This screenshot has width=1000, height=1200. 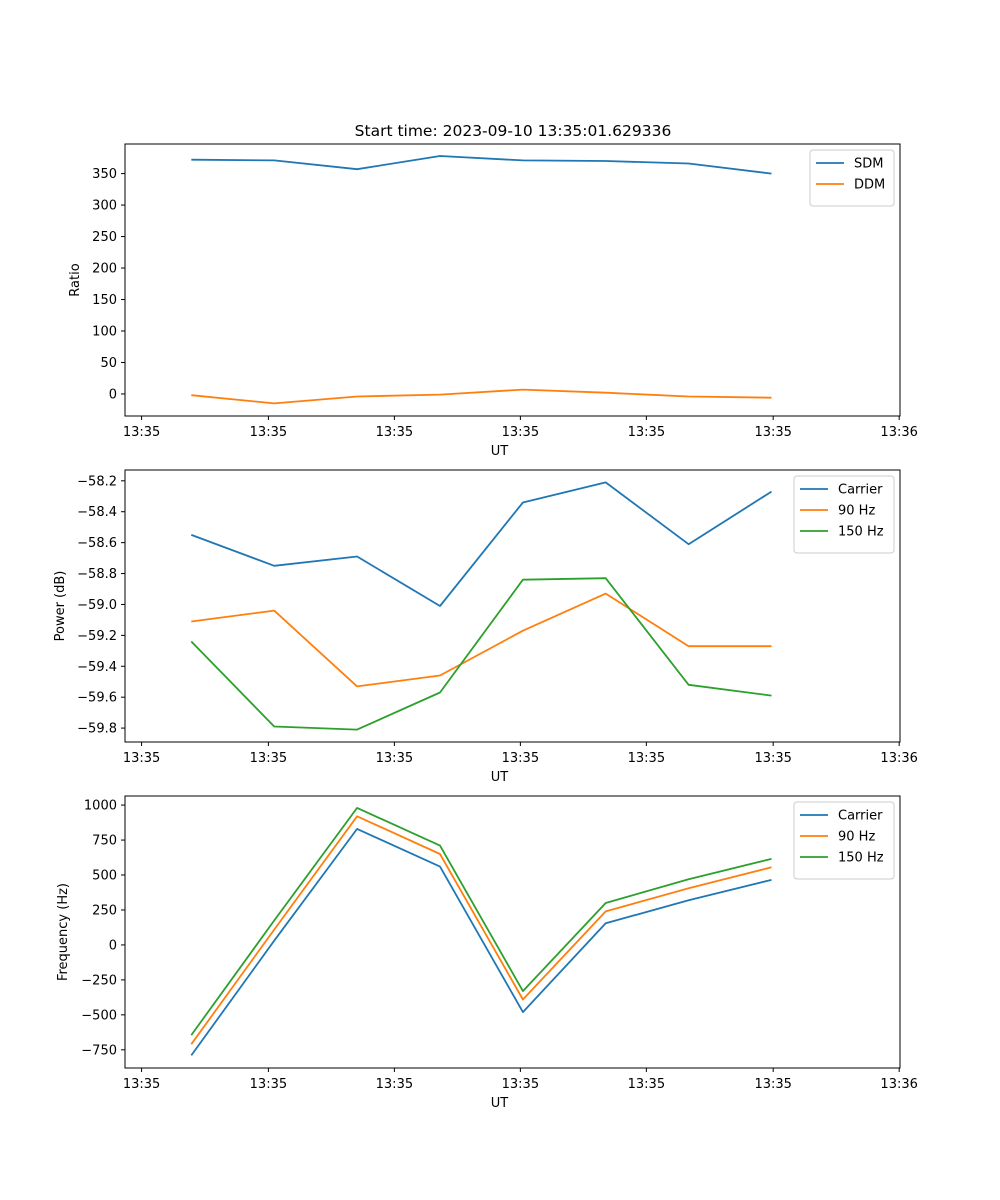 I want to click on y-tick-label: 100, so click(x=104, y=332).